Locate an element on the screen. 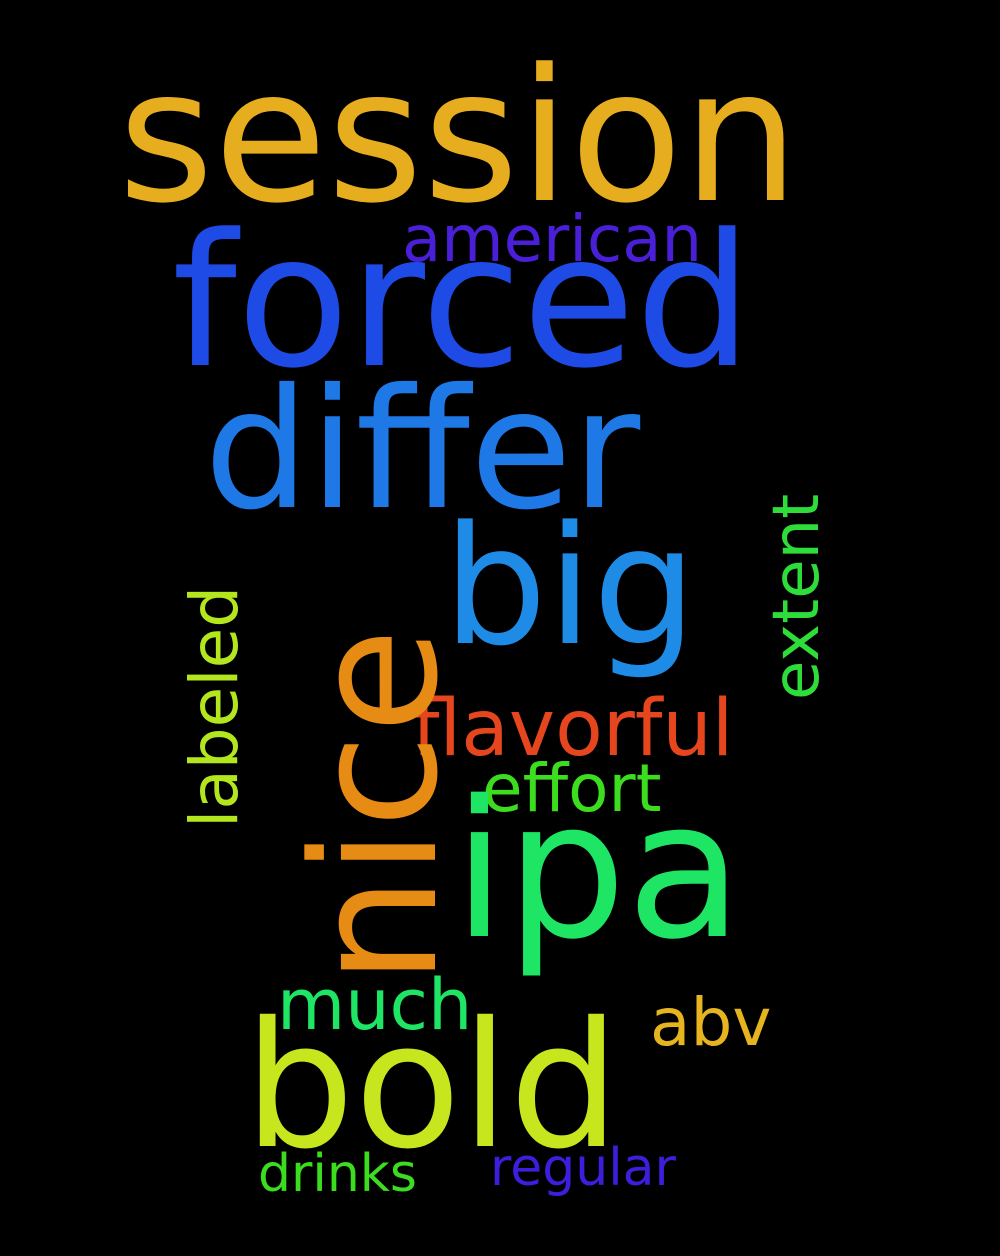  word-forced: forced is located at coordinates (462, 302).